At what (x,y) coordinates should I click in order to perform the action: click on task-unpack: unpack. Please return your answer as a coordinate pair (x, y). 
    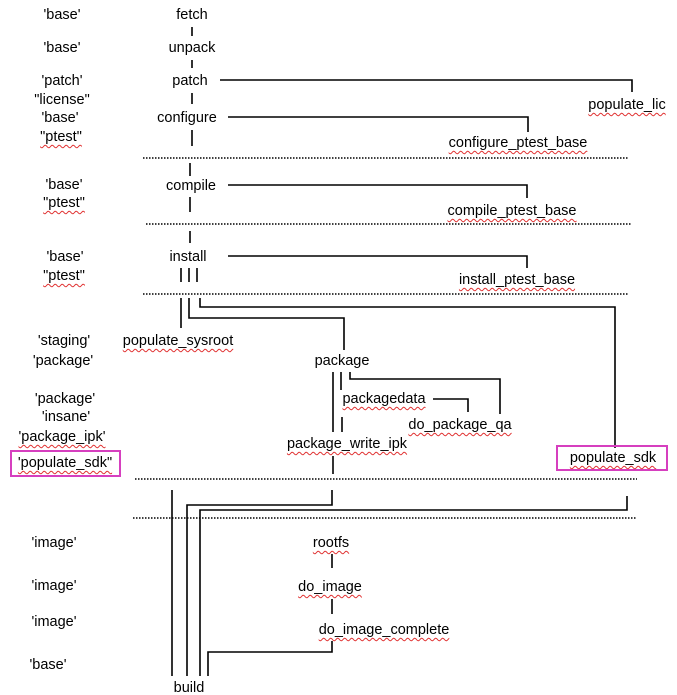
    Looking at the image, I should click on (192, 47).